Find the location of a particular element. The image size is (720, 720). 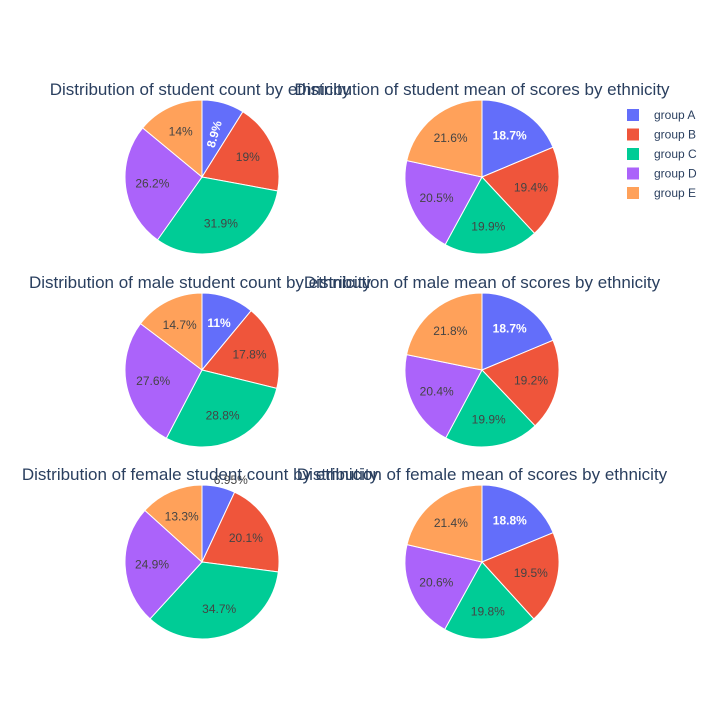

legend-item-group-b: group B is located at coordinates (661, 135).